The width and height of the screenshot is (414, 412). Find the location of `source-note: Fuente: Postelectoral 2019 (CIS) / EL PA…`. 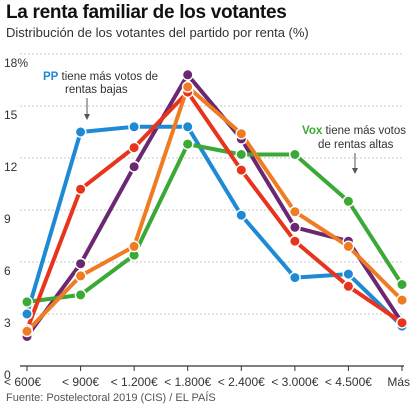

source-note: Fuente: Postelectoral 2019 (CIS) / EL PA… is located at coordinates (111, 398).